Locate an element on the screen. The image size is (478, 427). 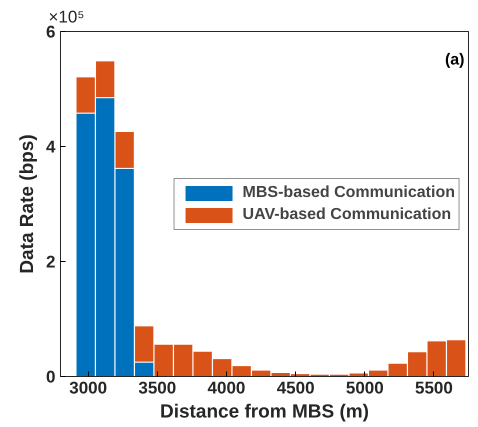
y-tick-label: 4 is located at coordinates (51, 147).